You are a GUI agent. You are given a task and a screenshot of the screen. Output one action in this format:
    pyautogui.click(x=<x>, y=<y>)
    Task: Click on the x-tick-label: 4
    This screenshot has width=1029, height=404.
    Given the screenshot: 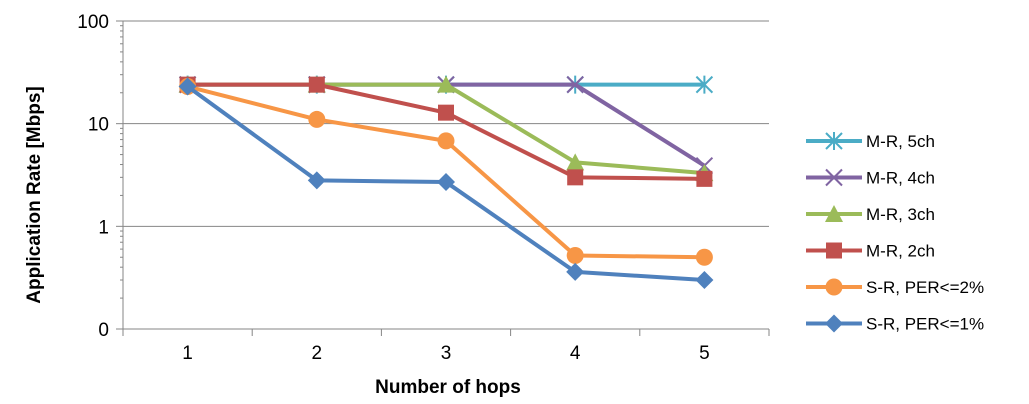 What is the action you would take?
    pyautogui.click(x=575, y=353)
    